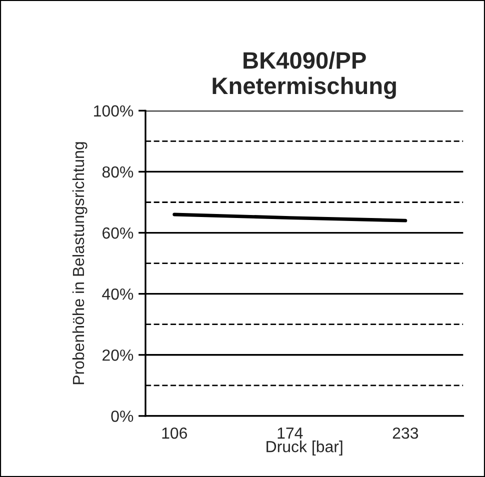 The height and width of the screenshot is (477, 485). What do you see at coordinates (114, 111) in the screenshot?
I see `y-tick-label: 100%` at bounding box center [114, 111].